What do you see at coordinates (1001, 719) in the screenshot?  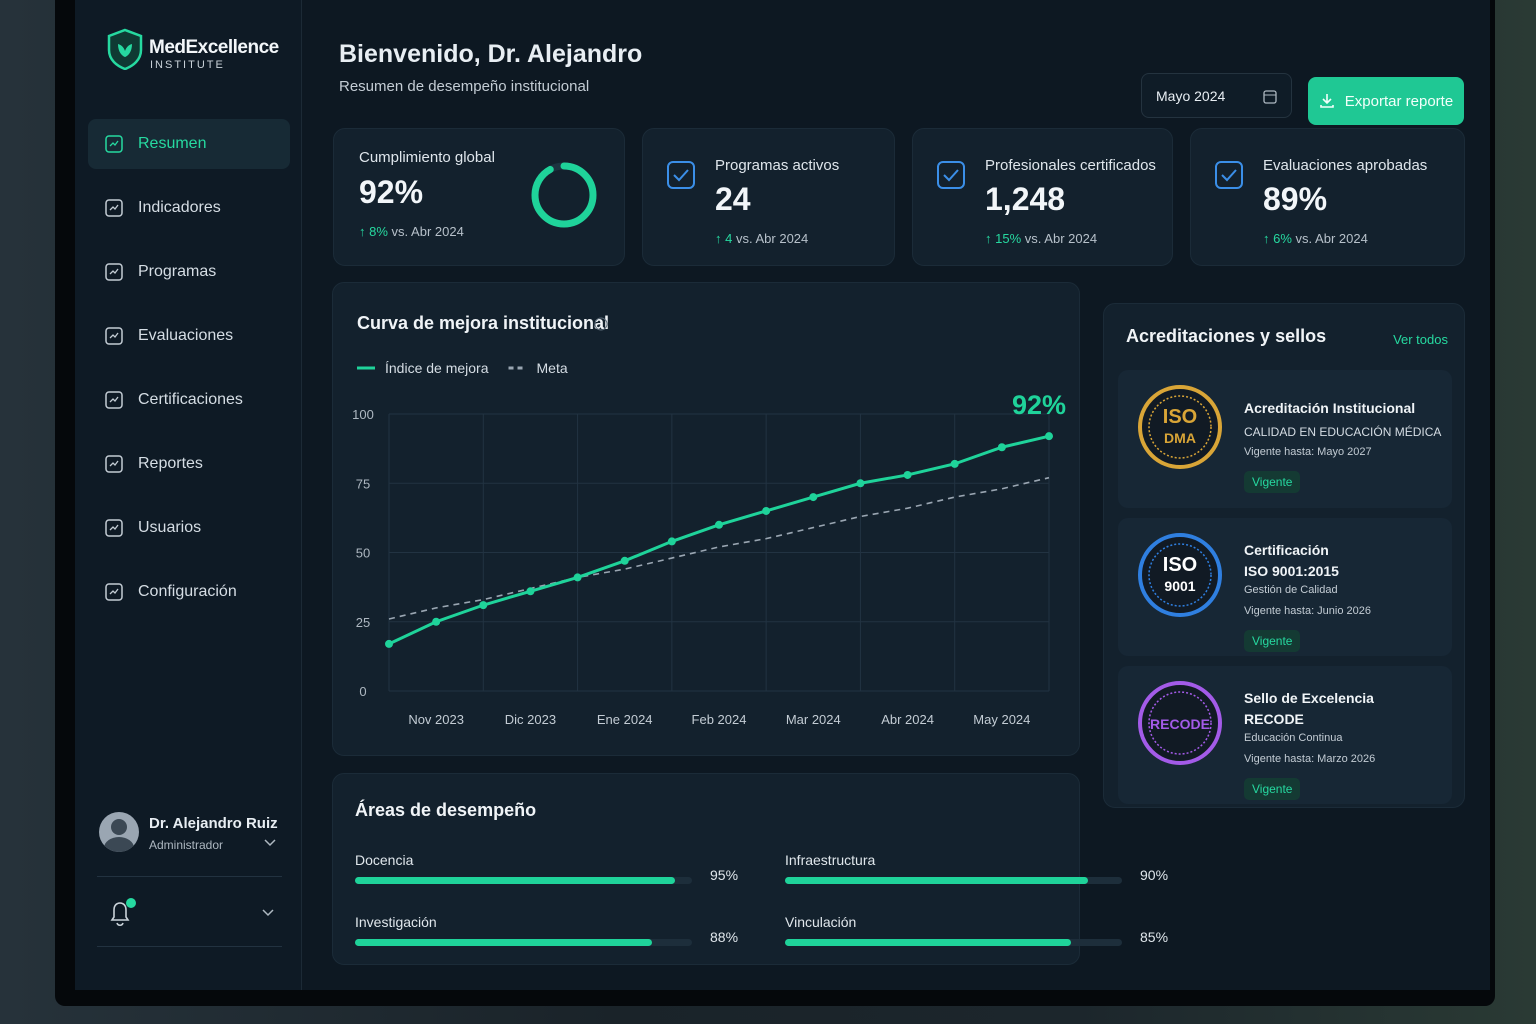 I see `x-tick-label: May 2024` at bounding box center [1001, 719].